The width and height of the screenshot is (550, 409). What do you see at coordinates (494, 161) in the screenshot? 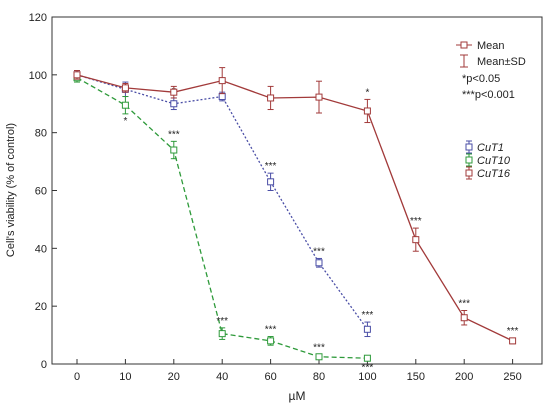
I see `legend-label-cut10: CuT10` at bounding box center [494, 161].